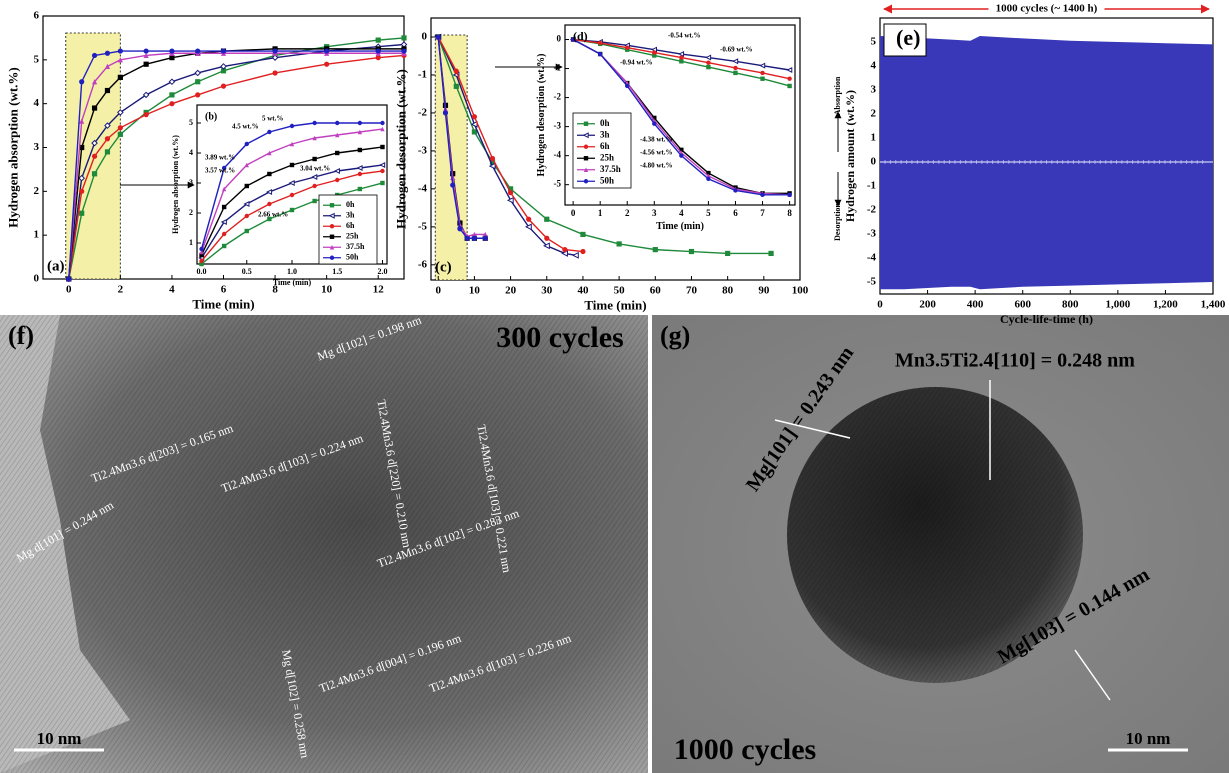  What do you see at coordinates (684, 36) in the screenshot?
I see `value-annotation: -0.54 wt.%` at bounding box center [684, 36].